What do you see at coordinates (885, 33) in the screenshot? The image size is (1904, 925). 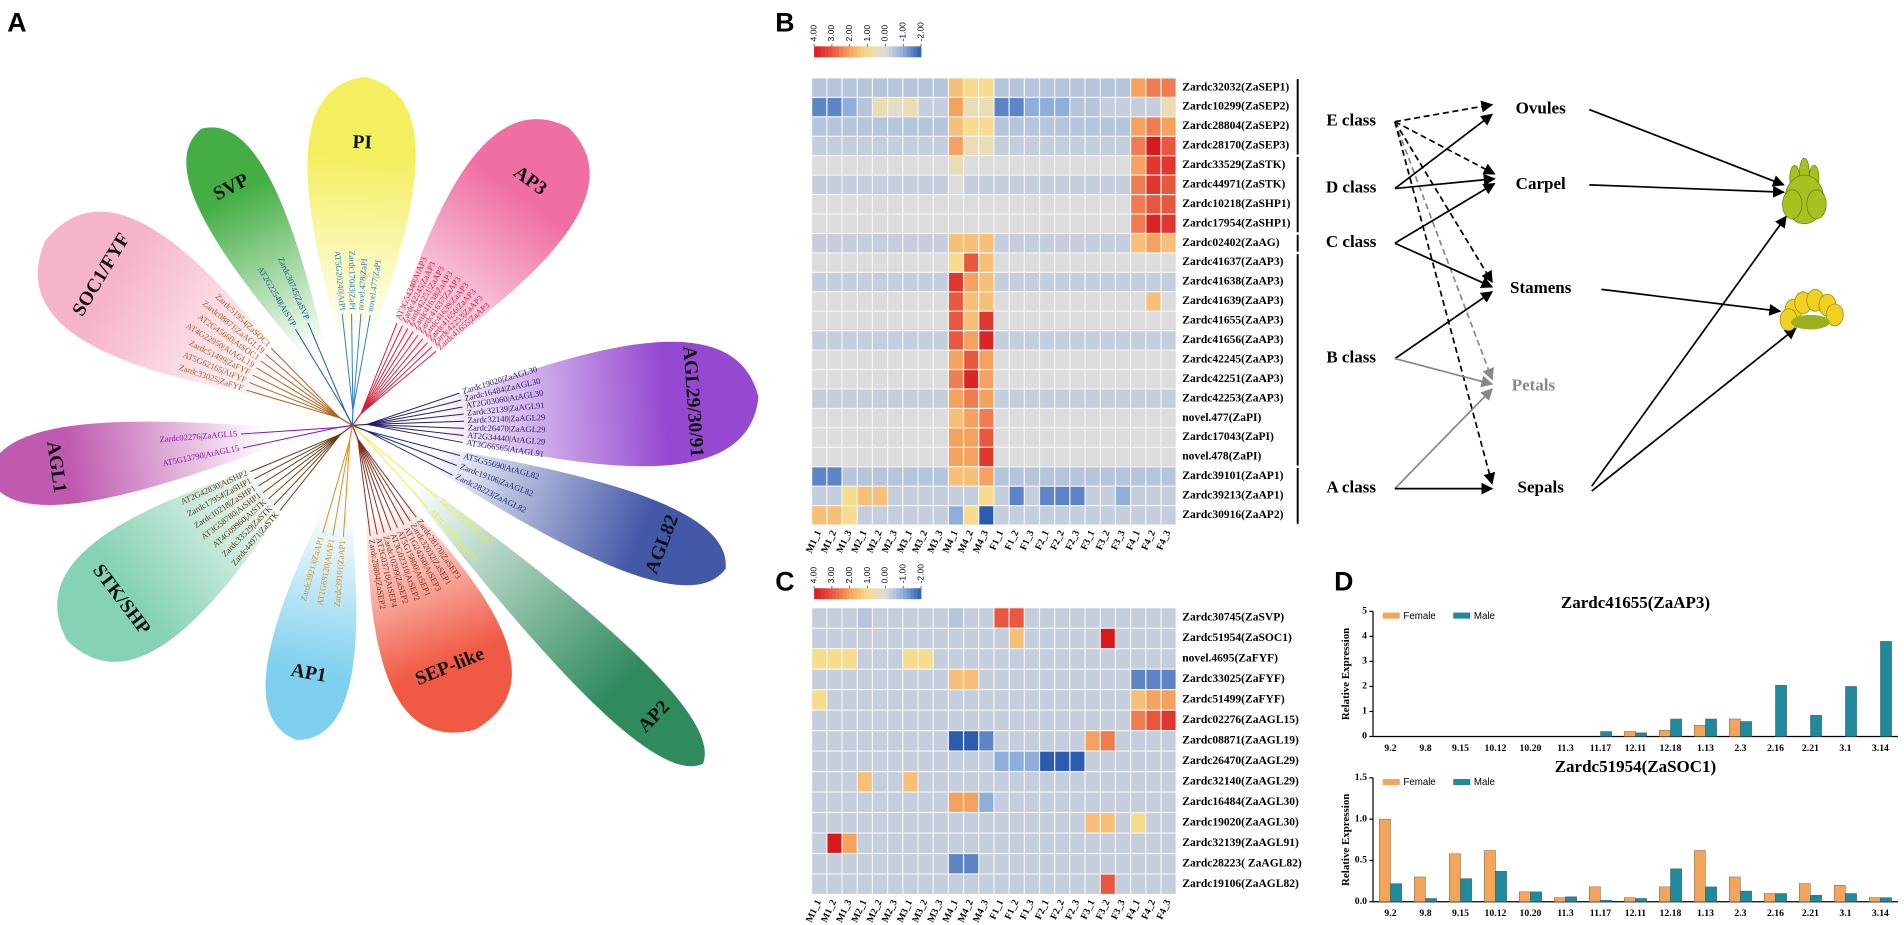 I see `colorbar-label: 0.00` at bounding box center [885, 33].